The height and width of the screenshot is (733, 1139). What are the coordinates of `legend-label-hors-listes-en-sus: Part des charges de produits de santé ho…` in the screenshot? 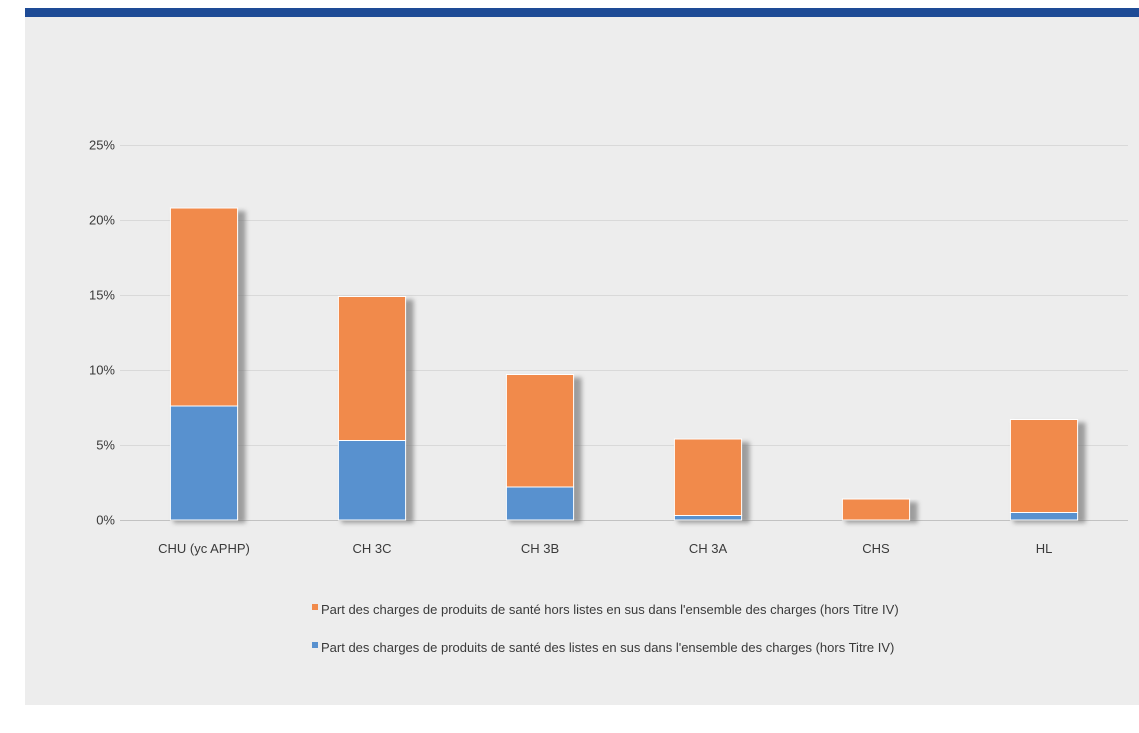 It's located at (610, 609).